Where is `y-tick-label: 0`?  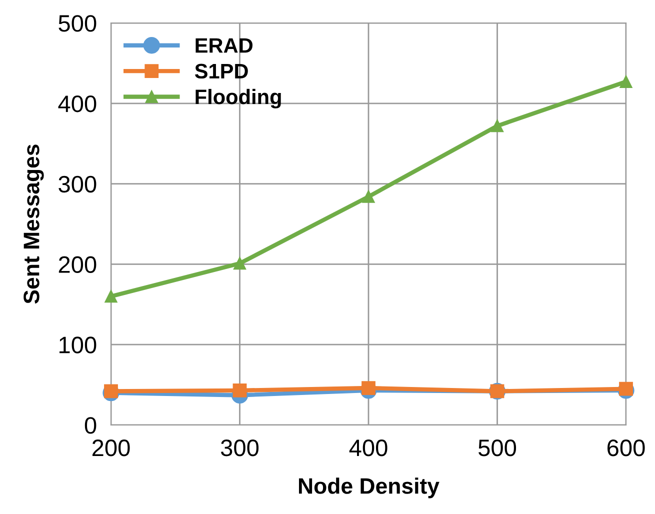 y-tick-label: 0 is located at coordinates (90, 425).